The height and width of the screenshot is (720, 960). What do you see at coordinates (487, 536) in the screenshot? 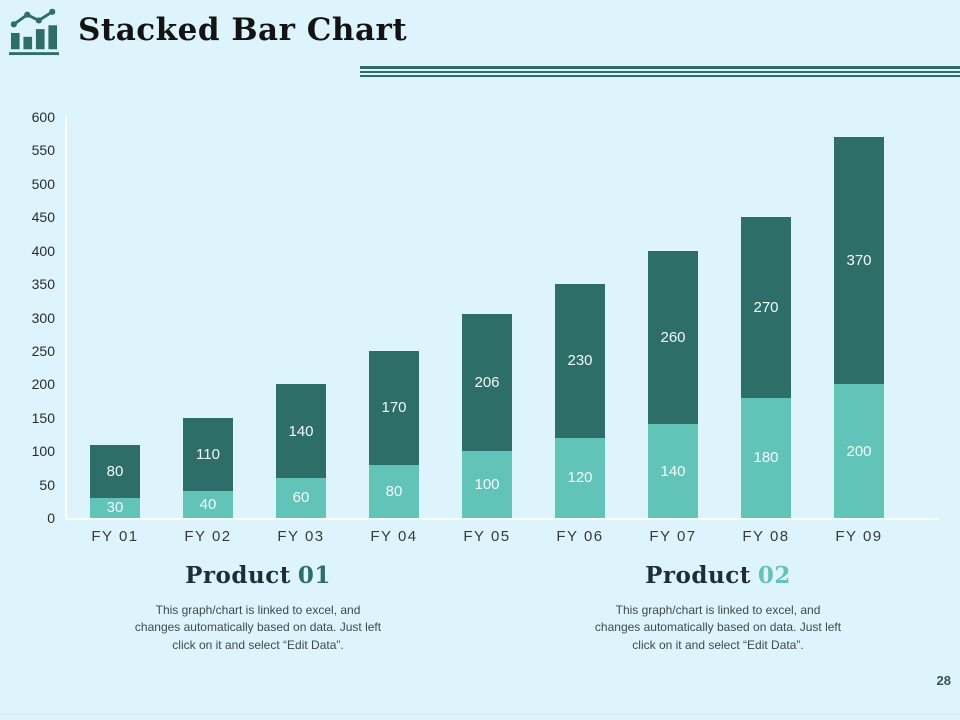
I see `x-axis-category-label: FY 05` at bounding box center [487, 536].